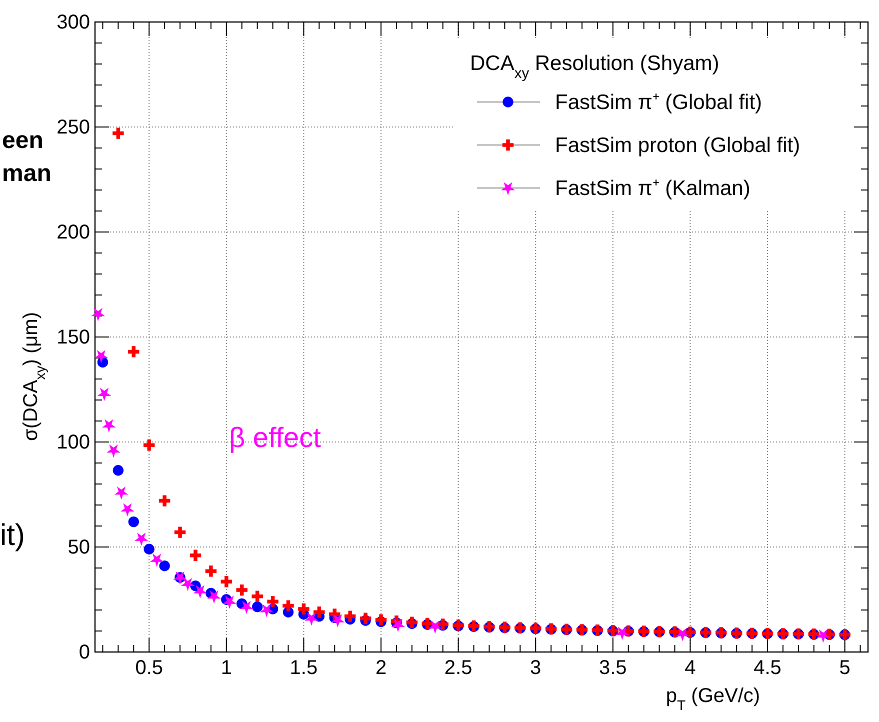  I want to click on annotation: β effect, so click(275, 437).